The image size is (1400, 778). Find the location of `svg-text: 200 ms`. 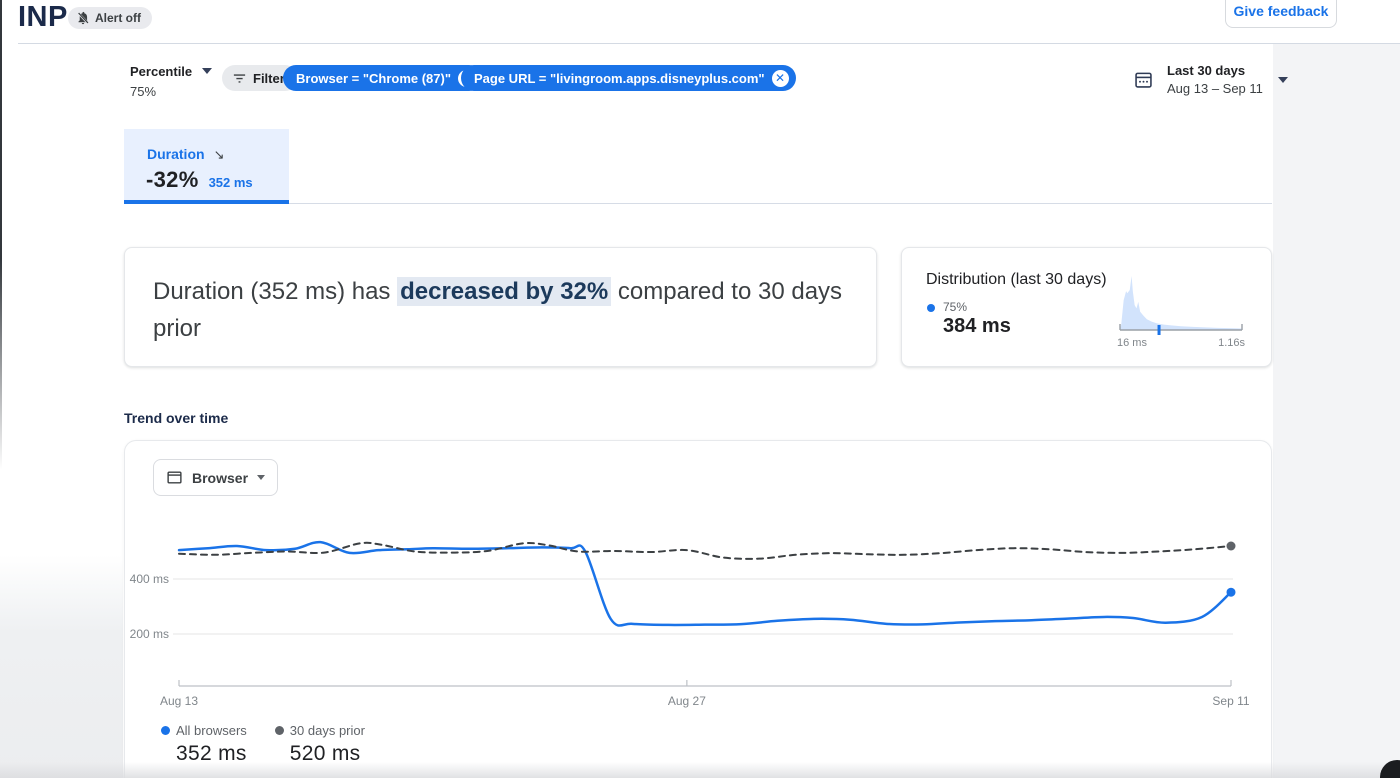

svg-text: 200 ms is located at coordinates (149, 634).